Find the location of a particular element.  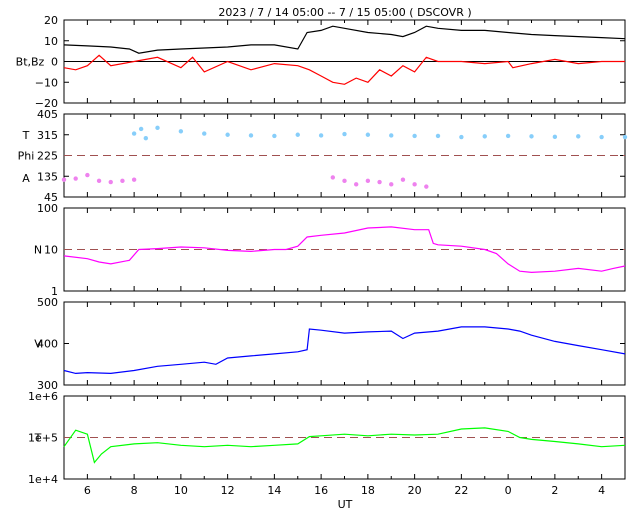

y-tick-label: 135 is located at coordinates (47, 176).